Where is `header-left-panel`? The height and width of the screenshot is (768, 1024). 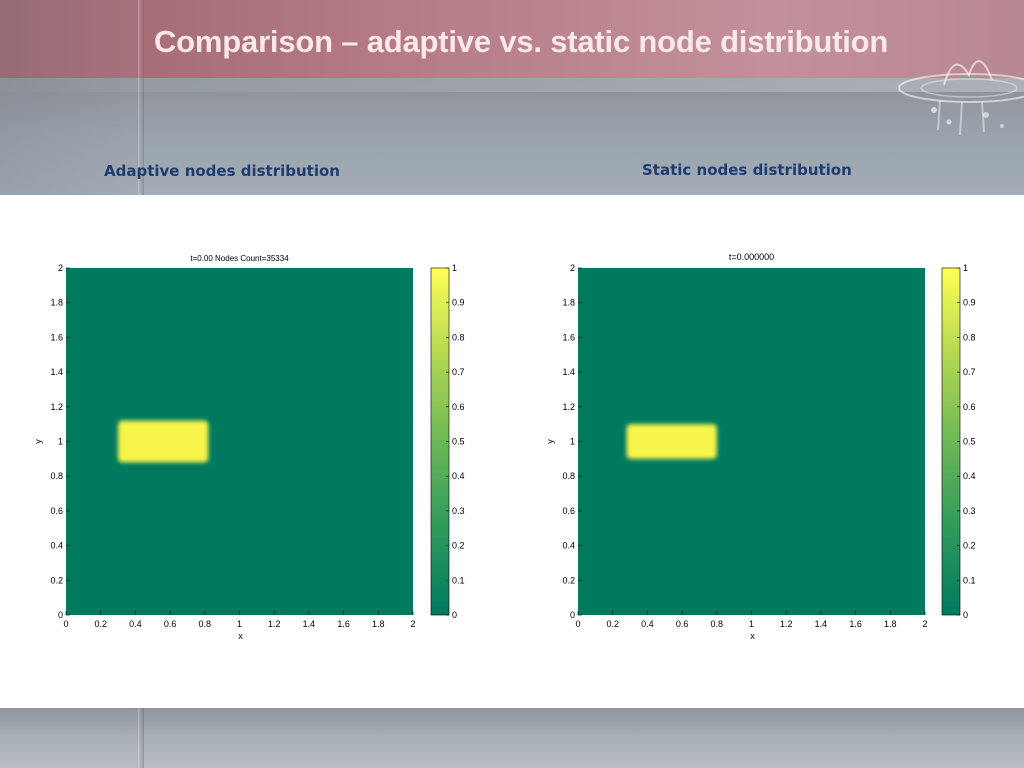
header-left-panel is located at coordinates (69, 97).